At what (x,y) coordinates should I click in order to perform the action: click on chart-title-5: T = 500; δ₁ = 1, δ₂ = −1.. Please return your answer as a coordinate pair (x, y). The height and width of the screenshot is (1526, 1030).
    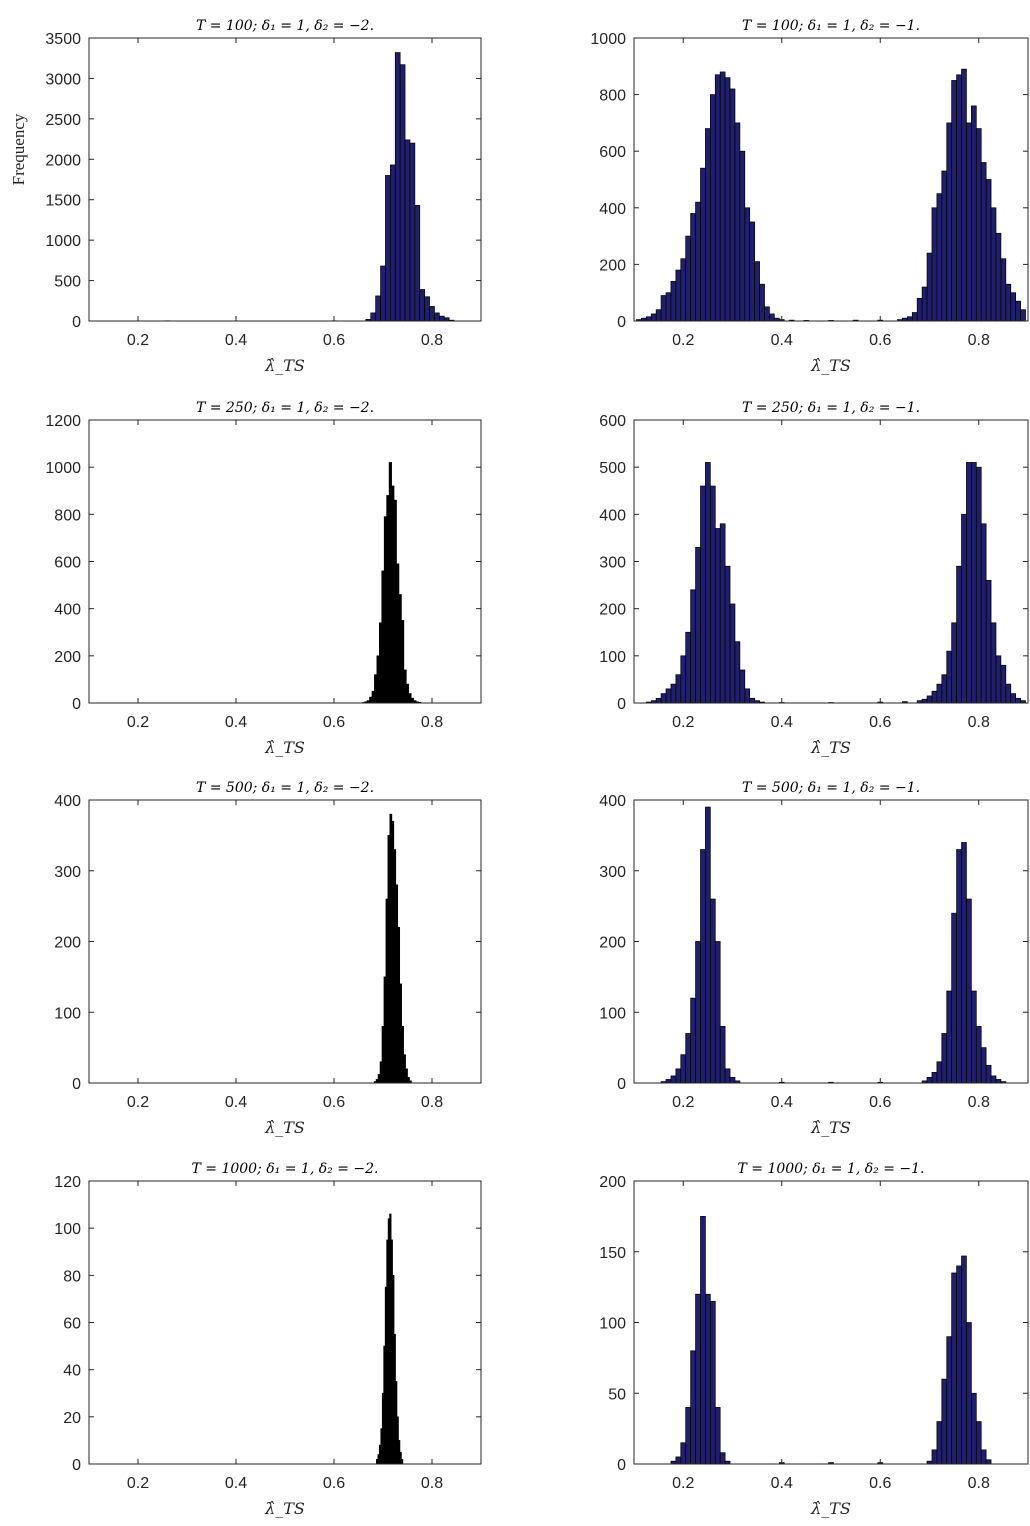
    Looking at the image, I should click on (831, 788).